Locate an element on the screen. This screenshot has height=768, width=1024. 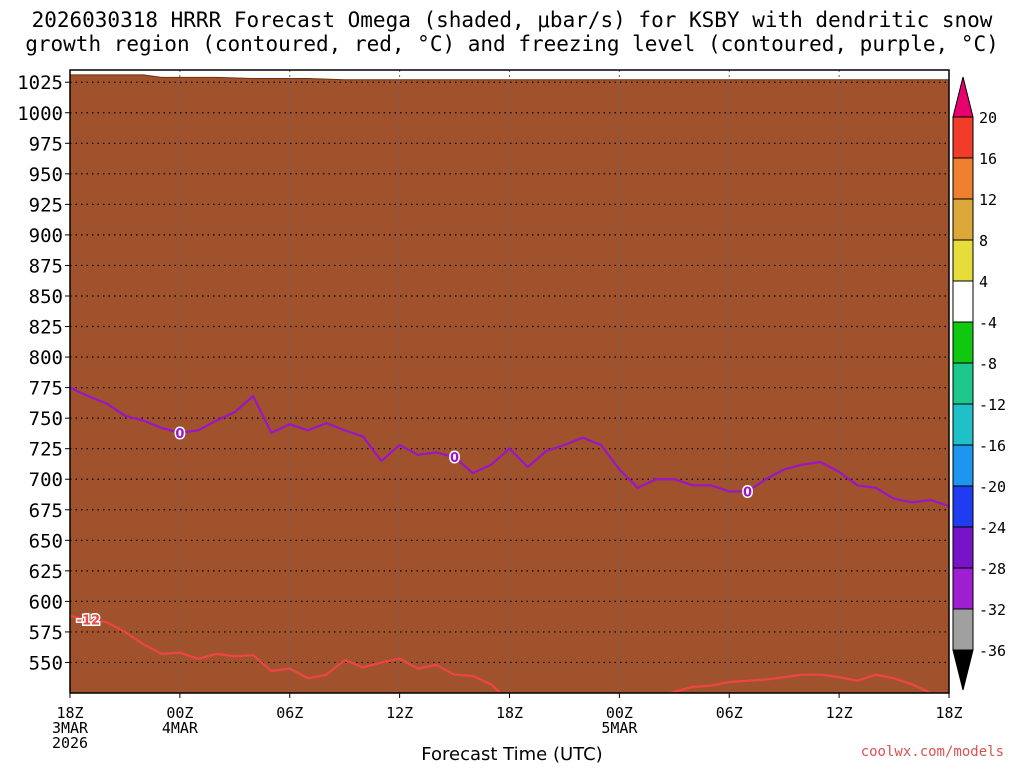
y-tick-label: 925 is located at coordinates (46, 205).